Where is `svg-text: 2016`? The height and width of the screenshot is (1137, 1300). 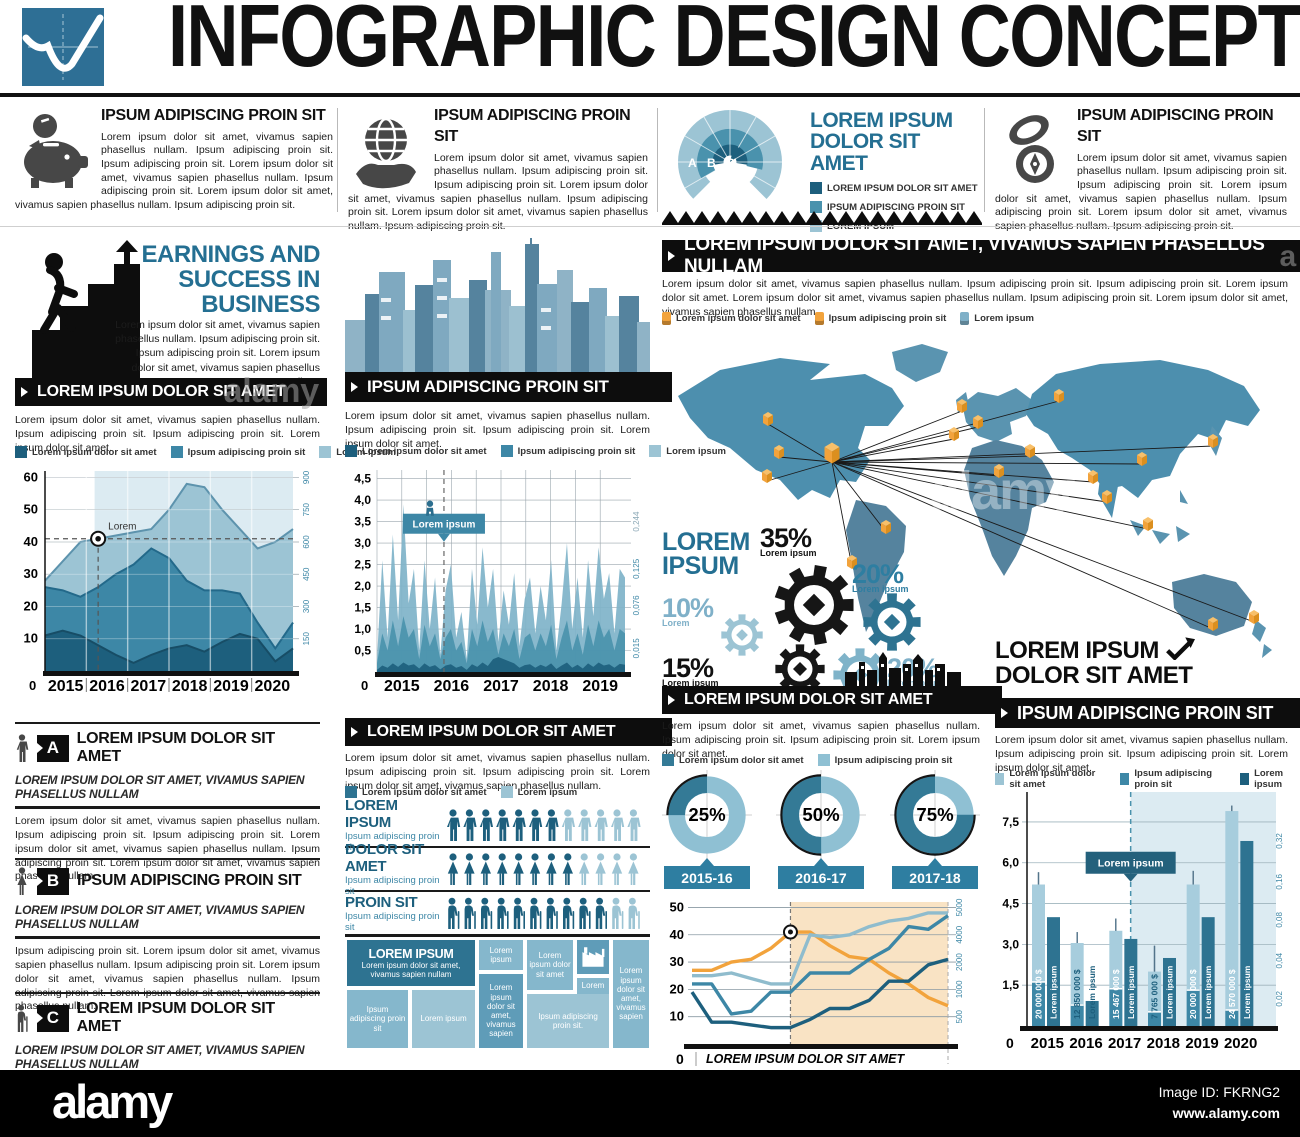 svg-text: 2016 is located at coordinates (452, 686).